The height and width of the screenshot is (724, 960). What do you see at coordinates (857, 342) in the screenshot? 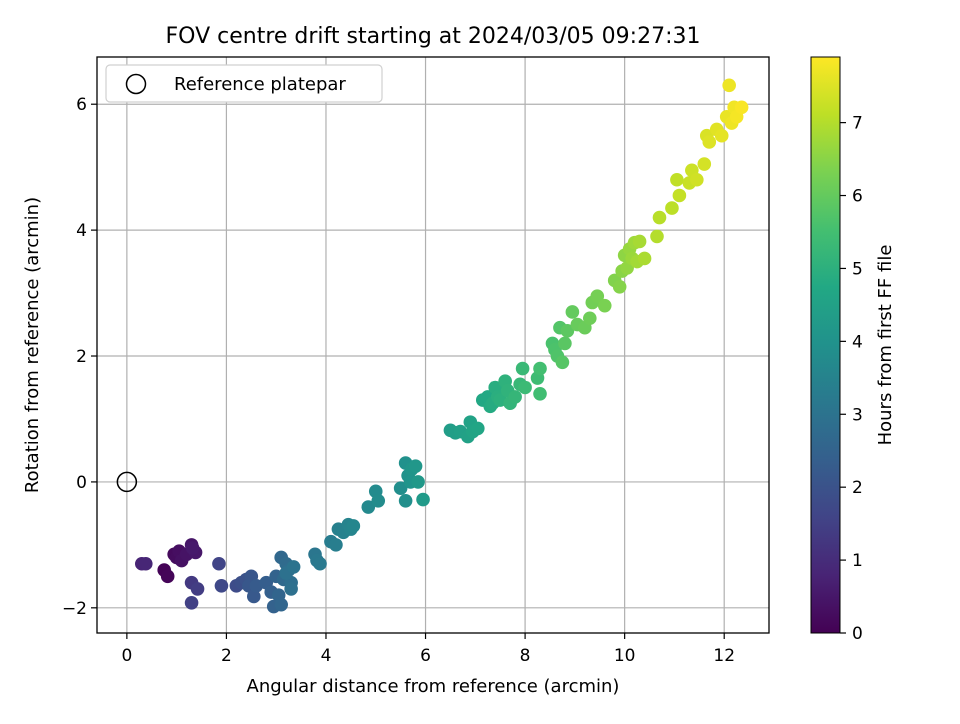
I see `colorbar-tick-label: 4` at bounding box center [857, 342].